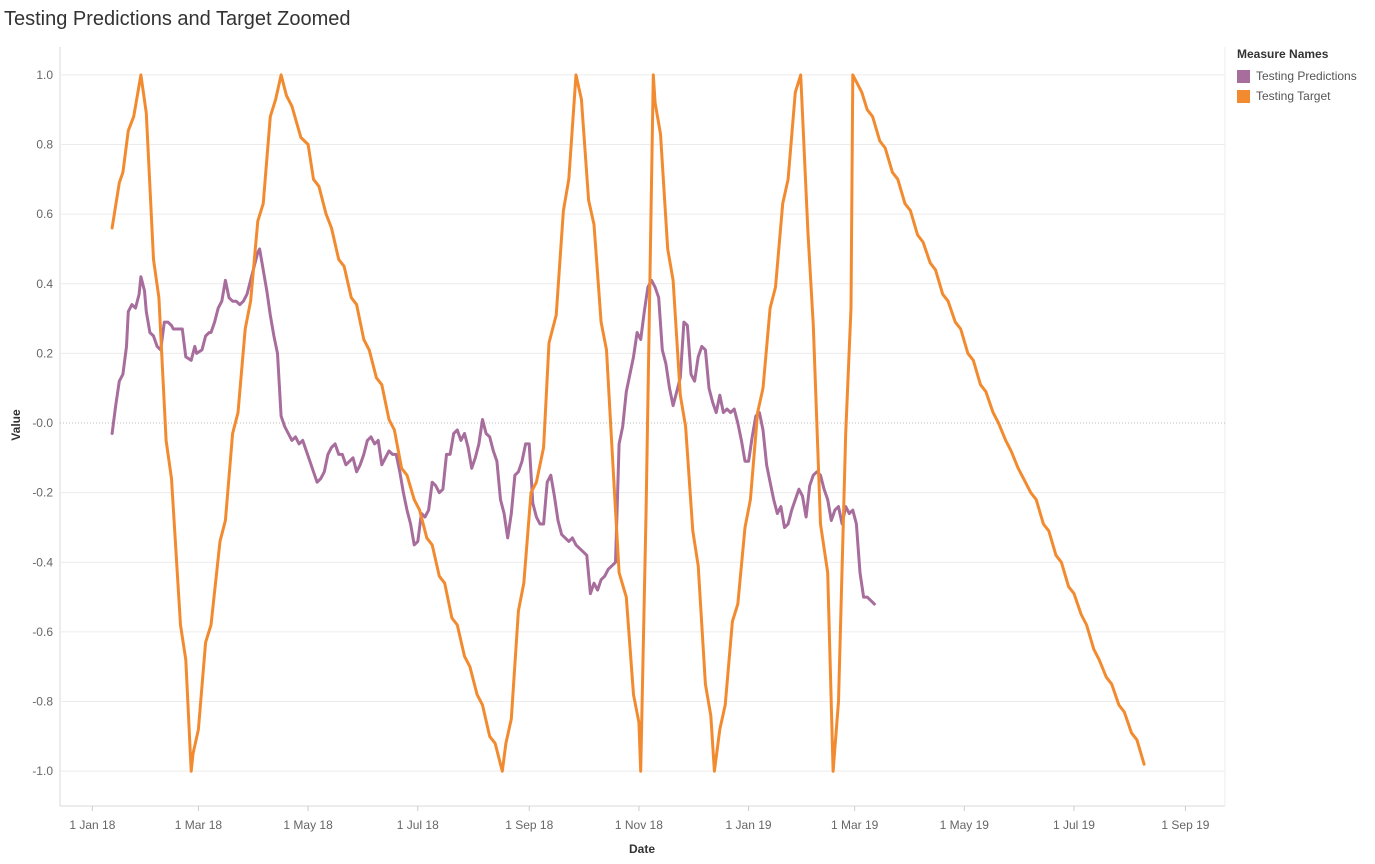 The image size is (1375, 864). What do you see at coordinates (1293, 96) in the screenshot?
I see `legend-label-target: Testing Target` at bounding box center [1293, 96].